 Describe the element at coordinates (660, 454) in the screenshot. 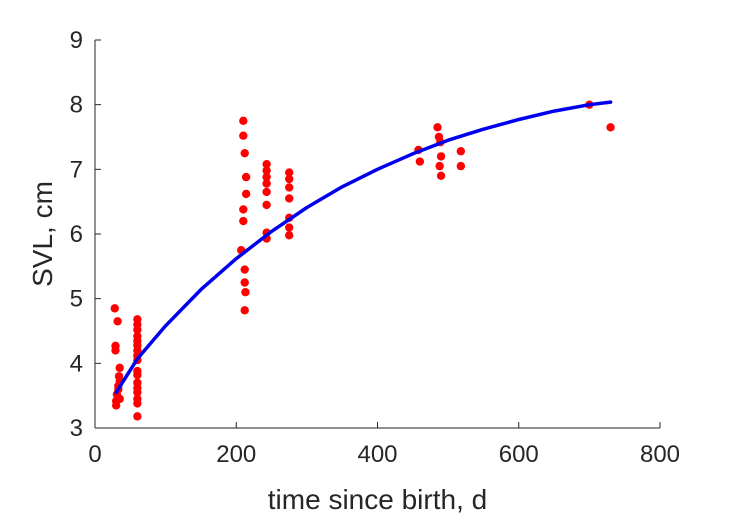

I see `x-tick-label: 800` at that location.